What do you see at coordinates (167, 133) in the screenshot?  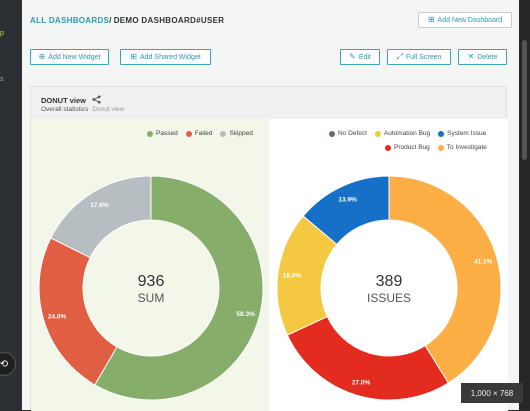 I see `legend-label: Passed` at bounding box center [167, 133].